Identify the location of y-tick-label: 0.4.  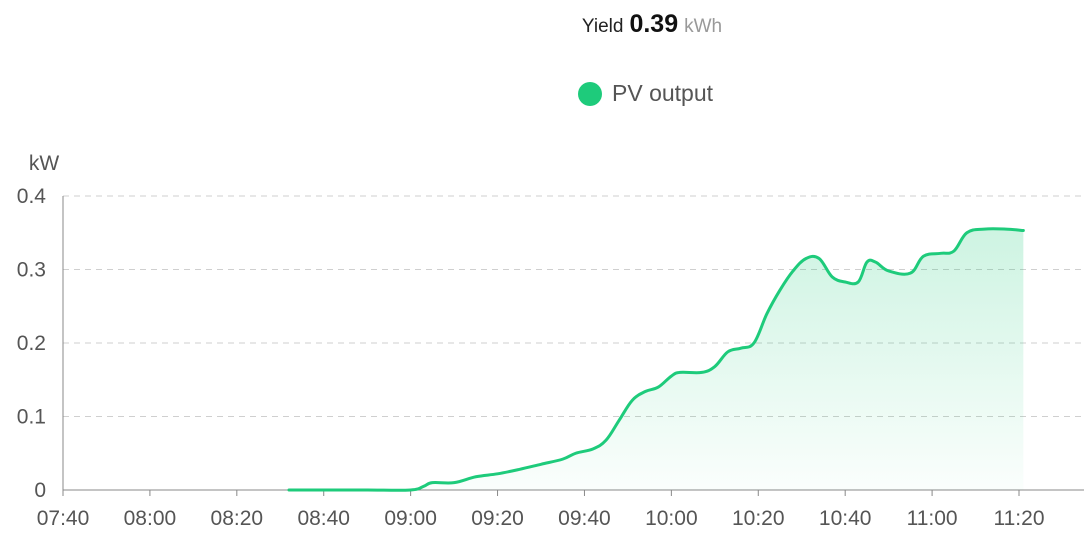
(32, 196).